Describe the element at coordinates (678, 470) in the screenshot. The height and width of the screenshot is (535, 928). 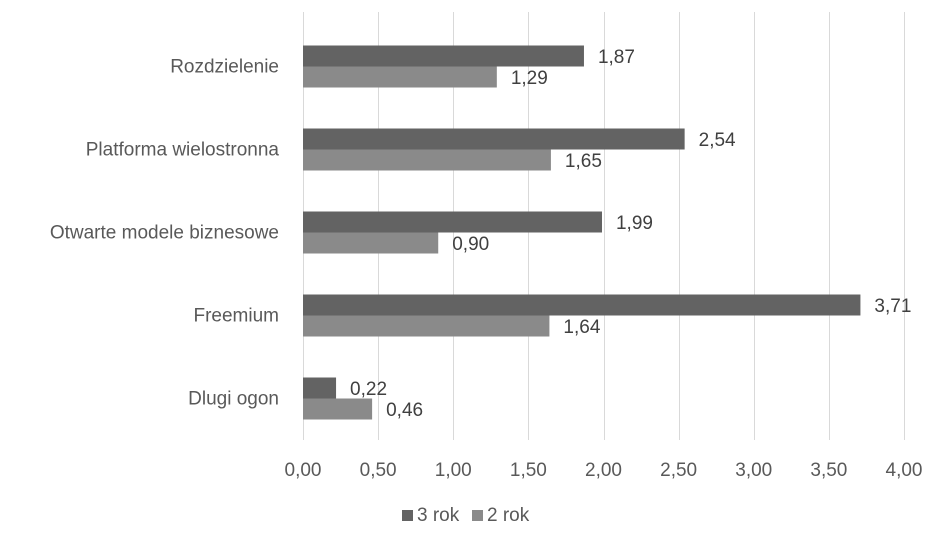
I see `x-tick-label: 2,50` at that location.